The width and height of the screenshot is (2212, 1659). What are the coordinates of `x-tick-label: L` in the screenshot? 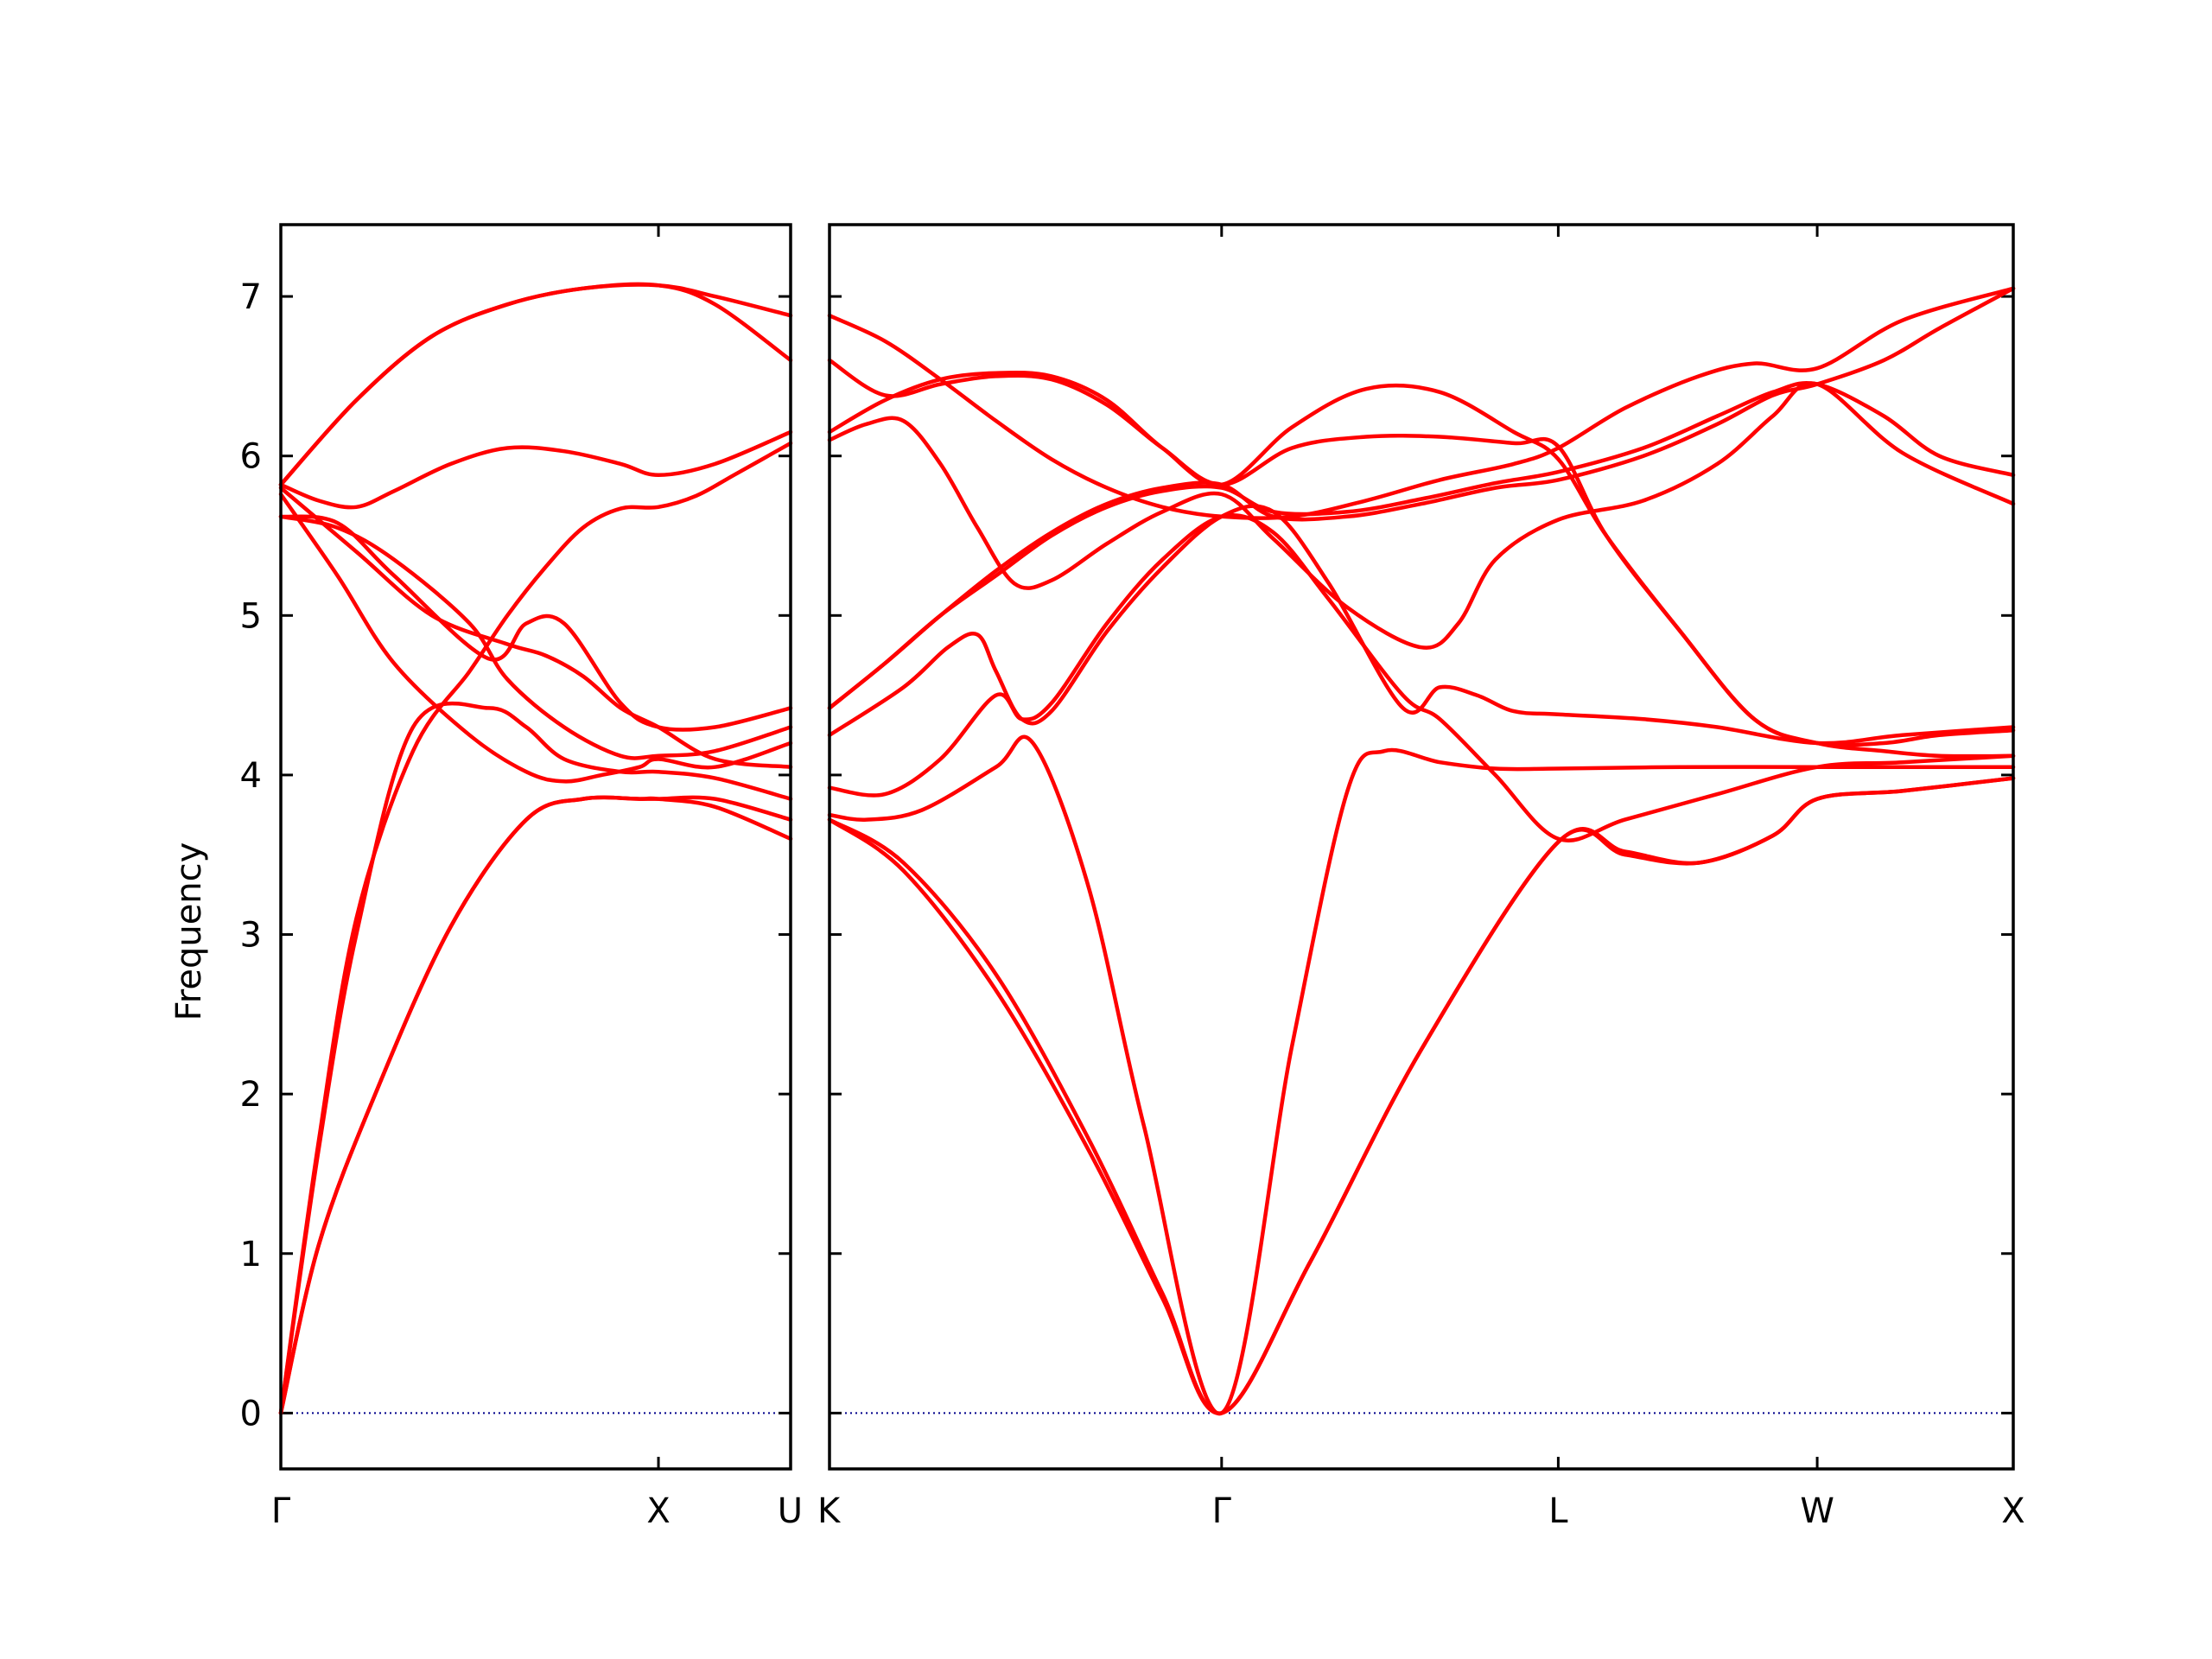 It's located at (1558, 1511).